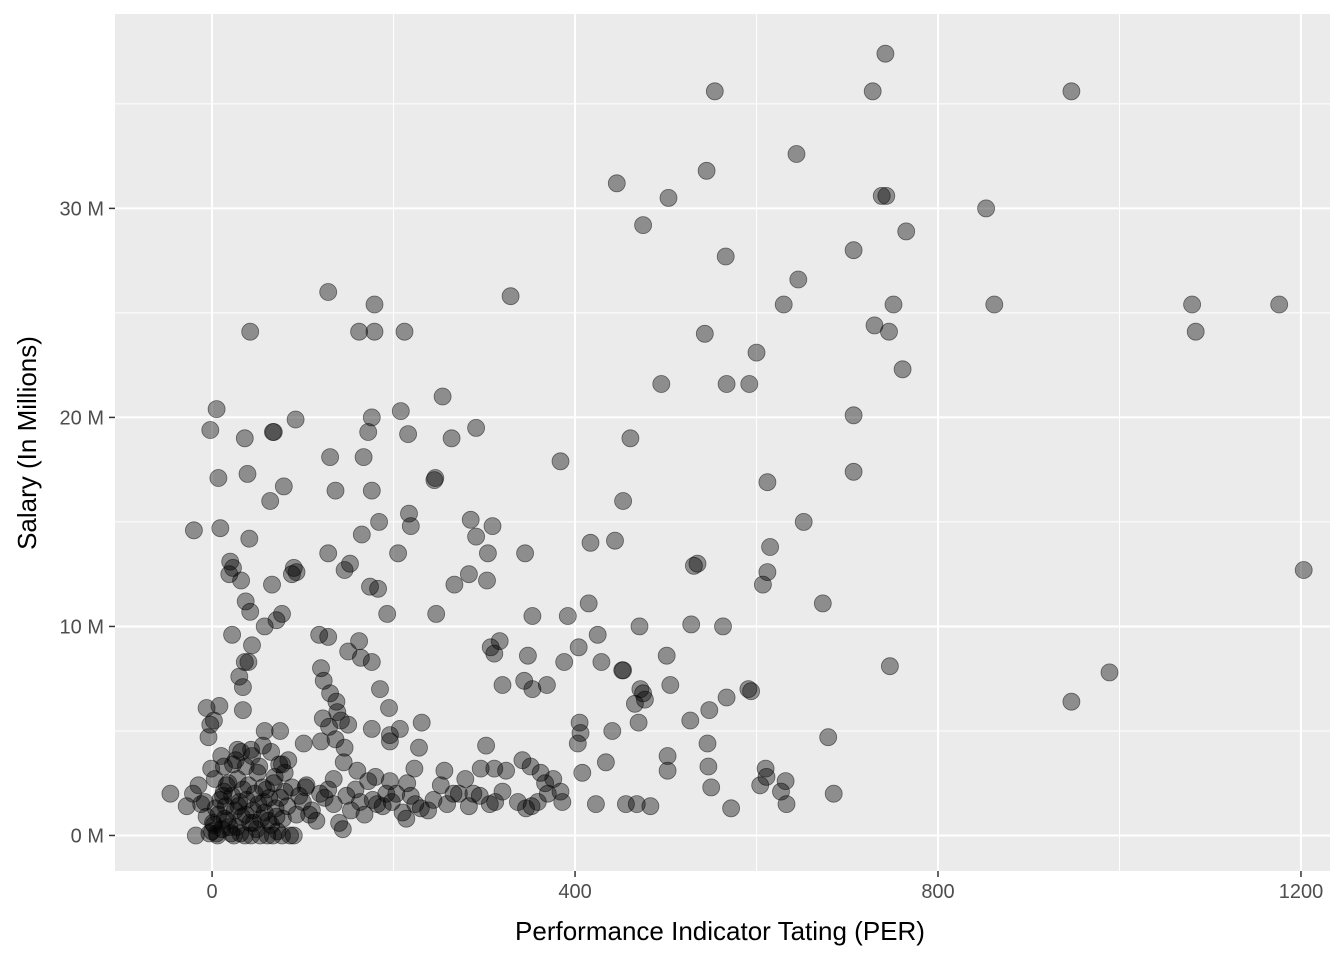 The image size is (1344, 960). Describe the element at coordinates (1301, 892) in the screenshot. I see `x-tick-label: 1200` at that location.